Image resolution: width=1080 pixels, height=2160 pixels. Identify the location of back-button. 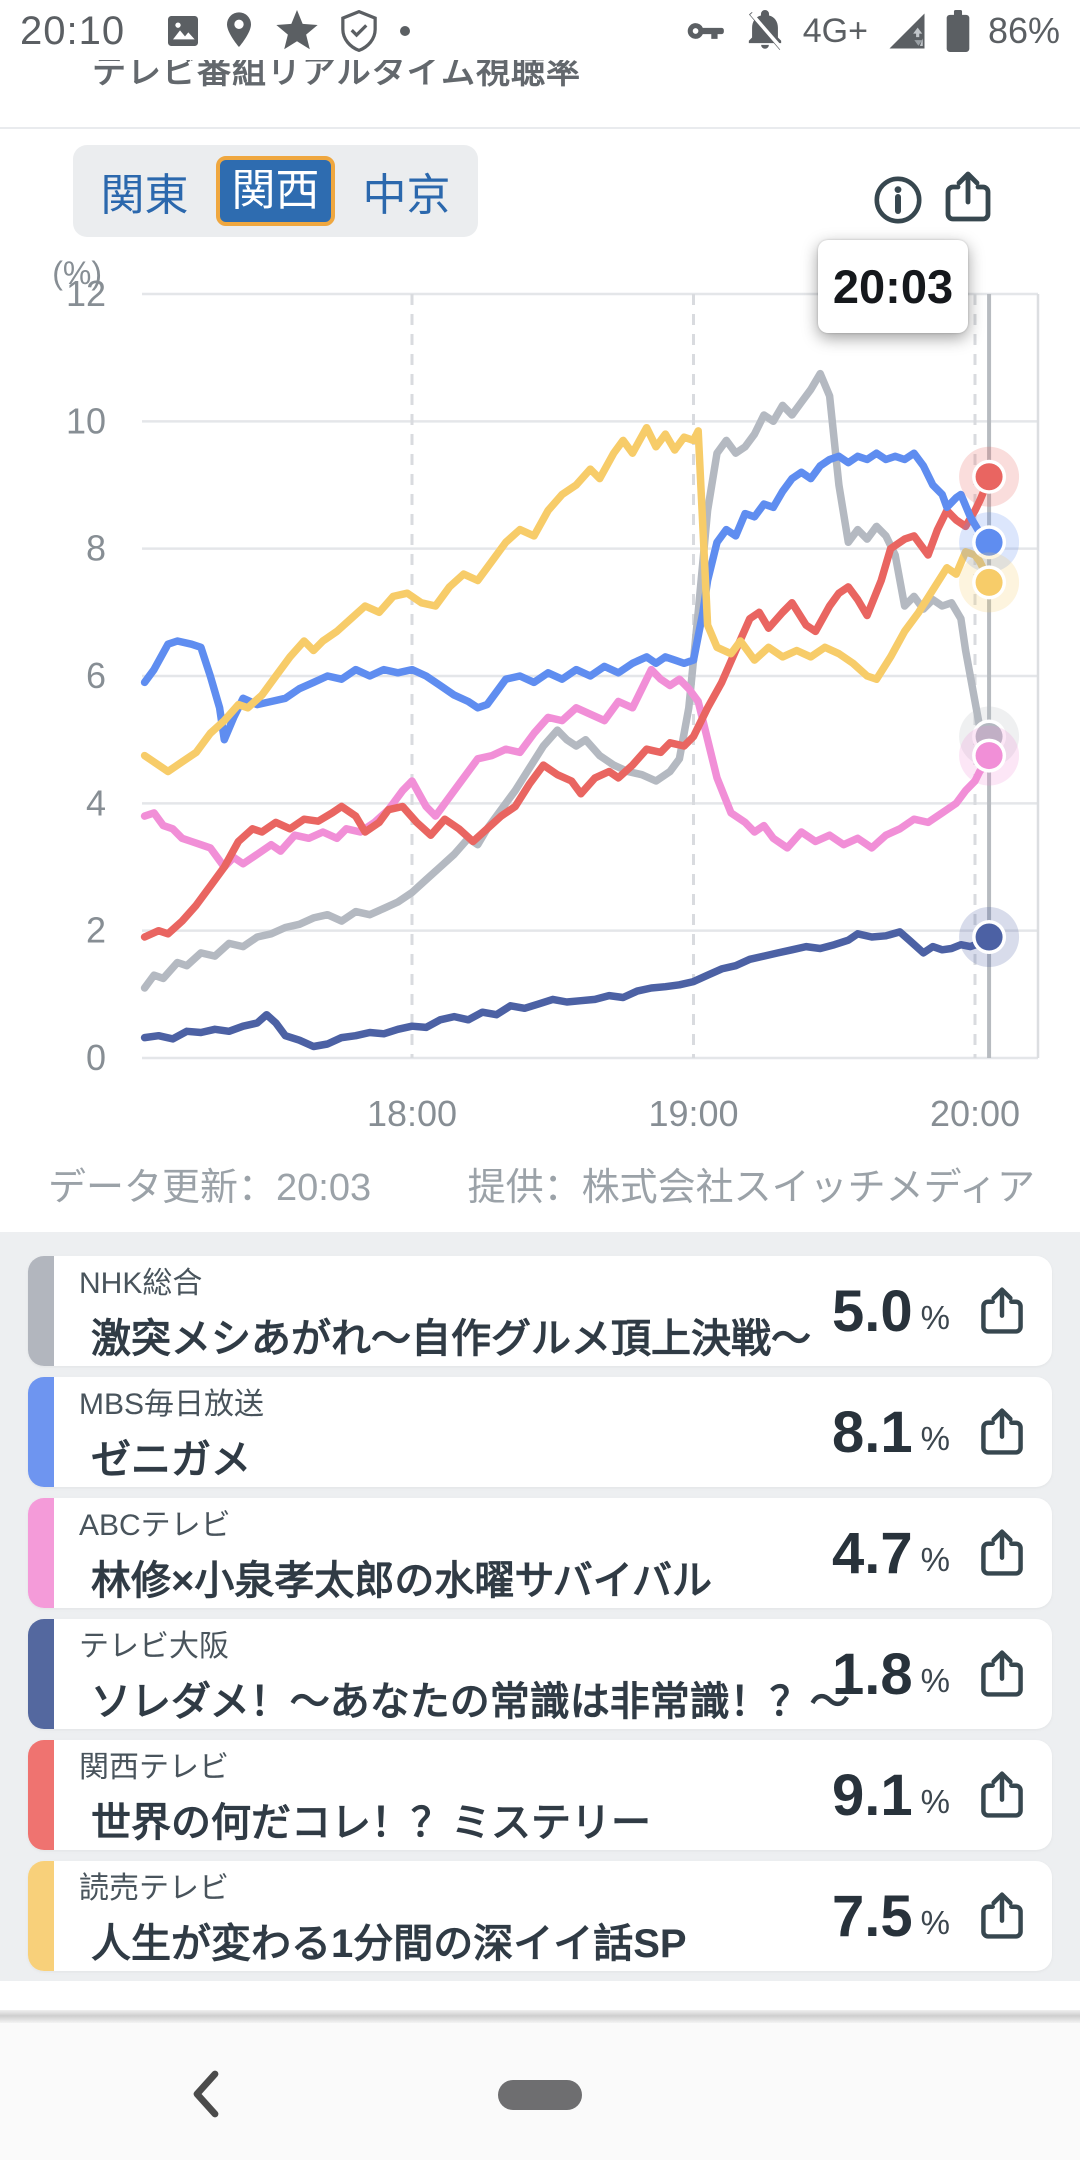
(207, 2096).